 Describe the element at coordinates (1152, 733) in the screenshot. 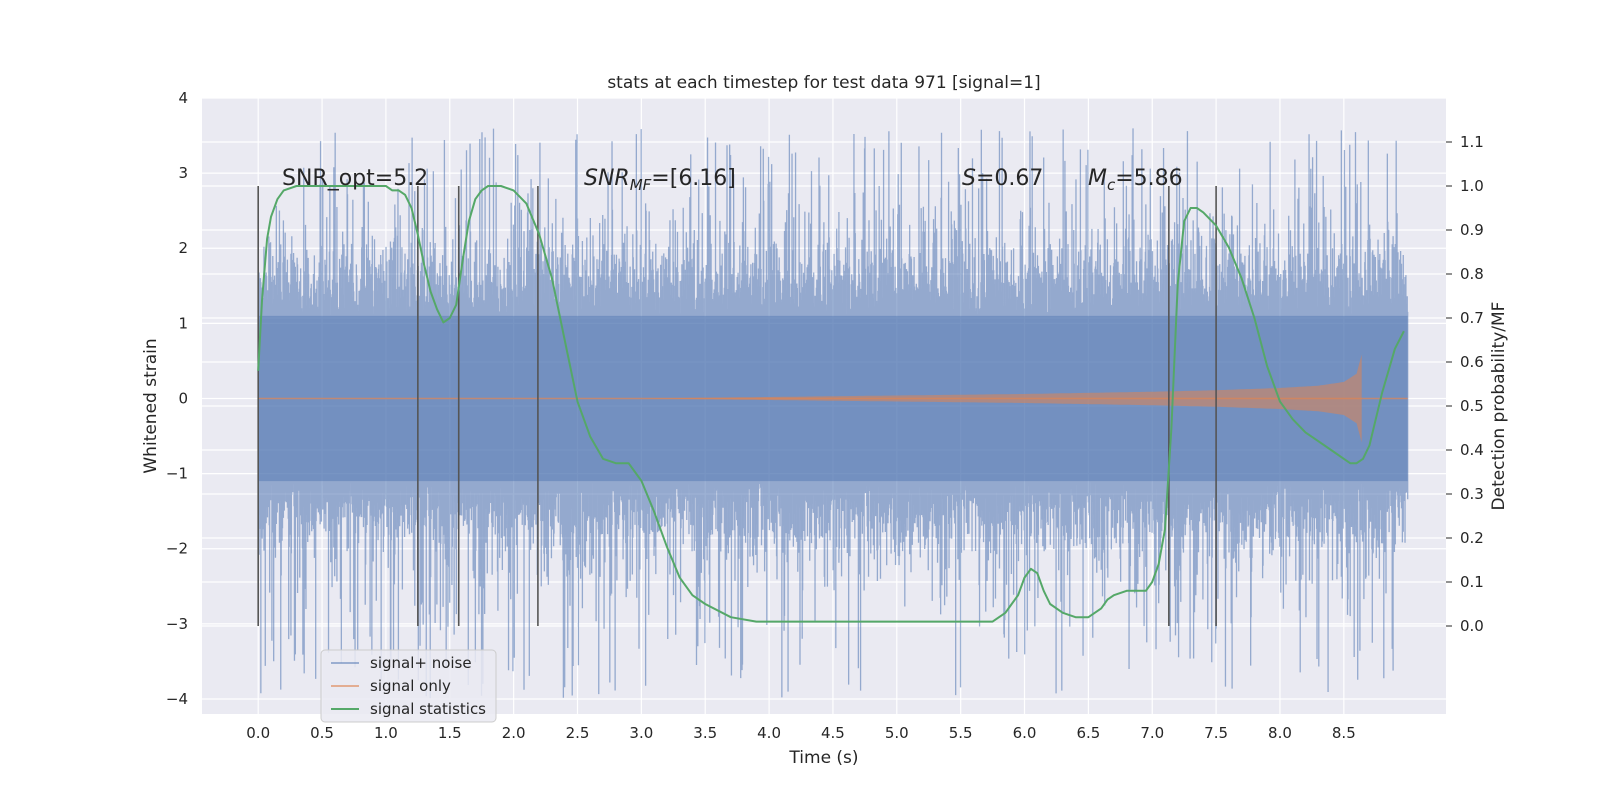

I see `x-tick-label: 7.0` at that location.